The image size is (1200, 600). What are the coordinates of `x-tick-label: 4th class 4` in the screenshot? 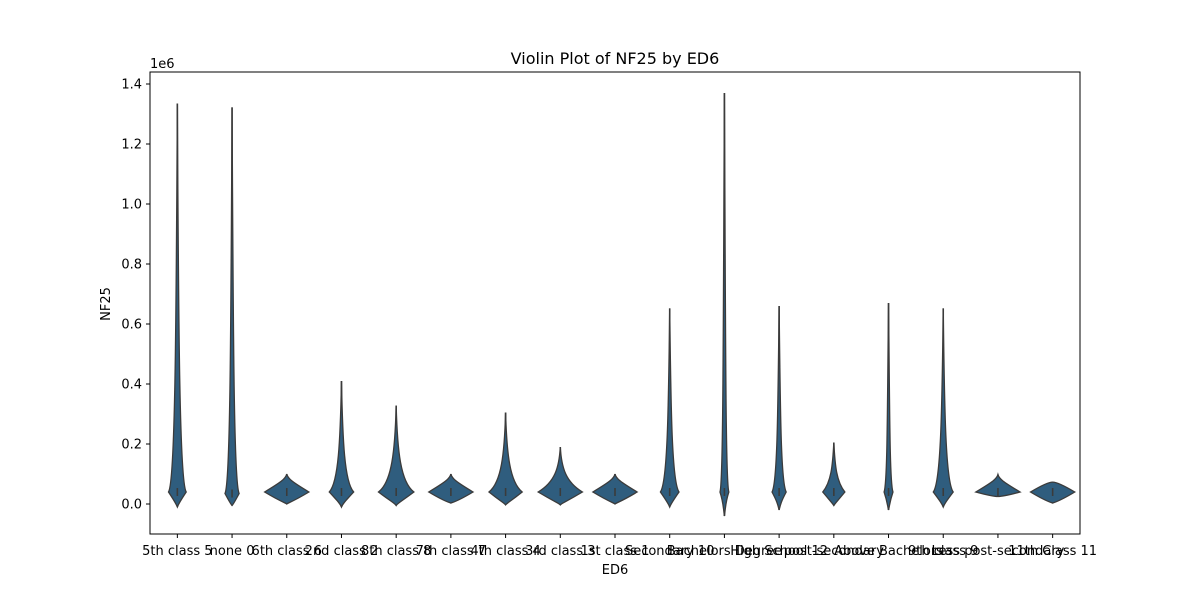 It's located at (505, 551).